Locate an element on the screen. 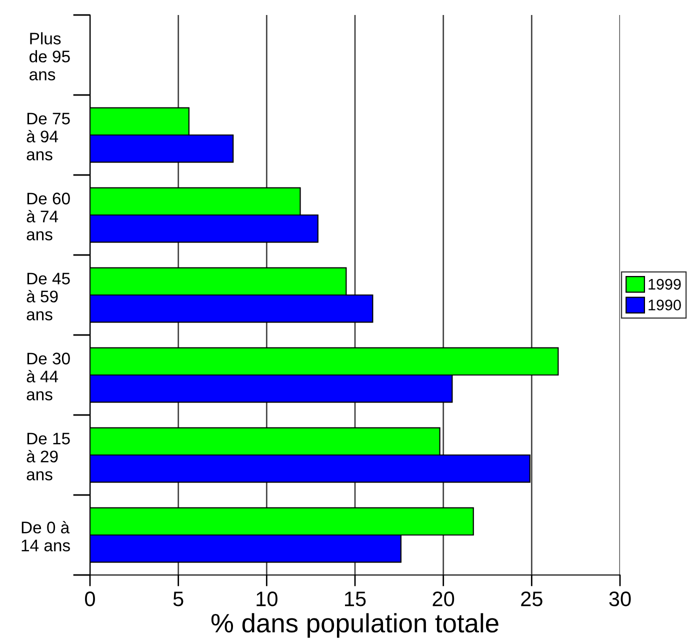 This screenshot has height=642, width=693. y-tick-label: De 75 à 94 ans is located at coordinates (48, 136).